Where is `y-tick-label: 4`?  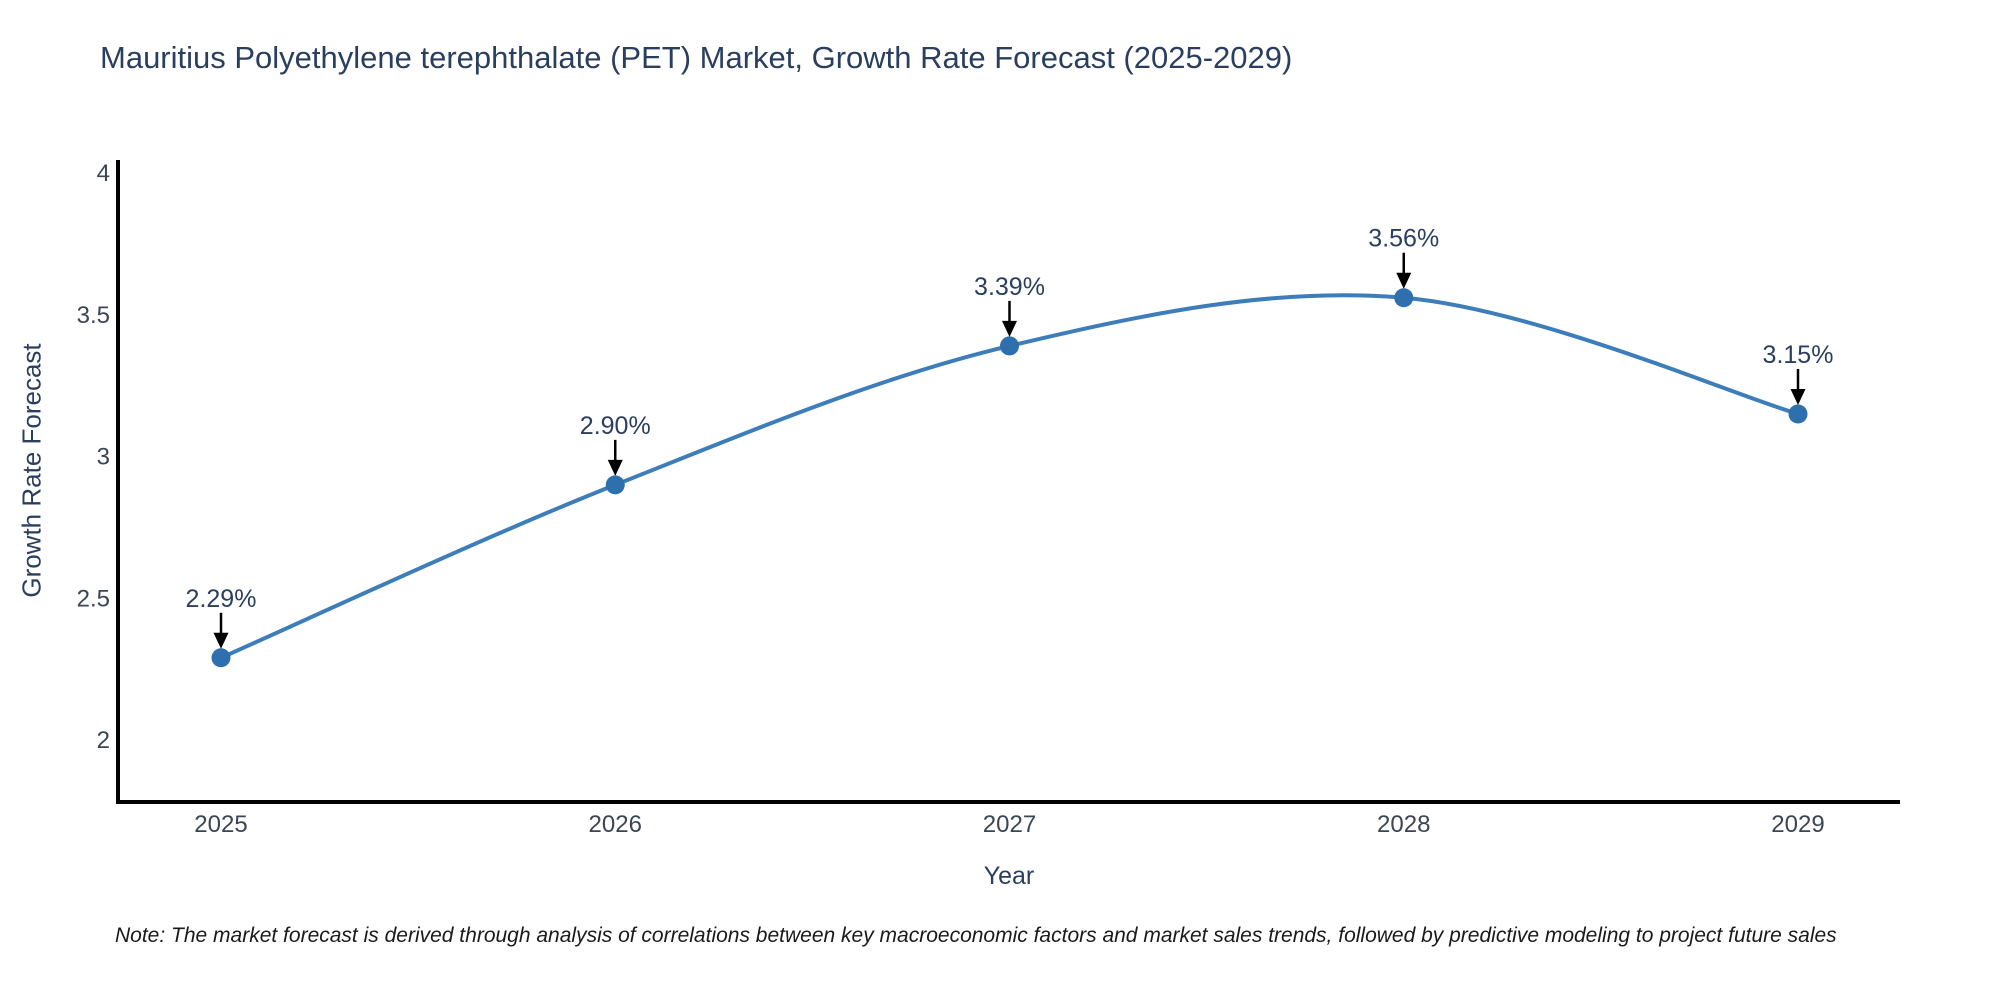
y-tick-label: 4 is located at coordinates (103, 173).